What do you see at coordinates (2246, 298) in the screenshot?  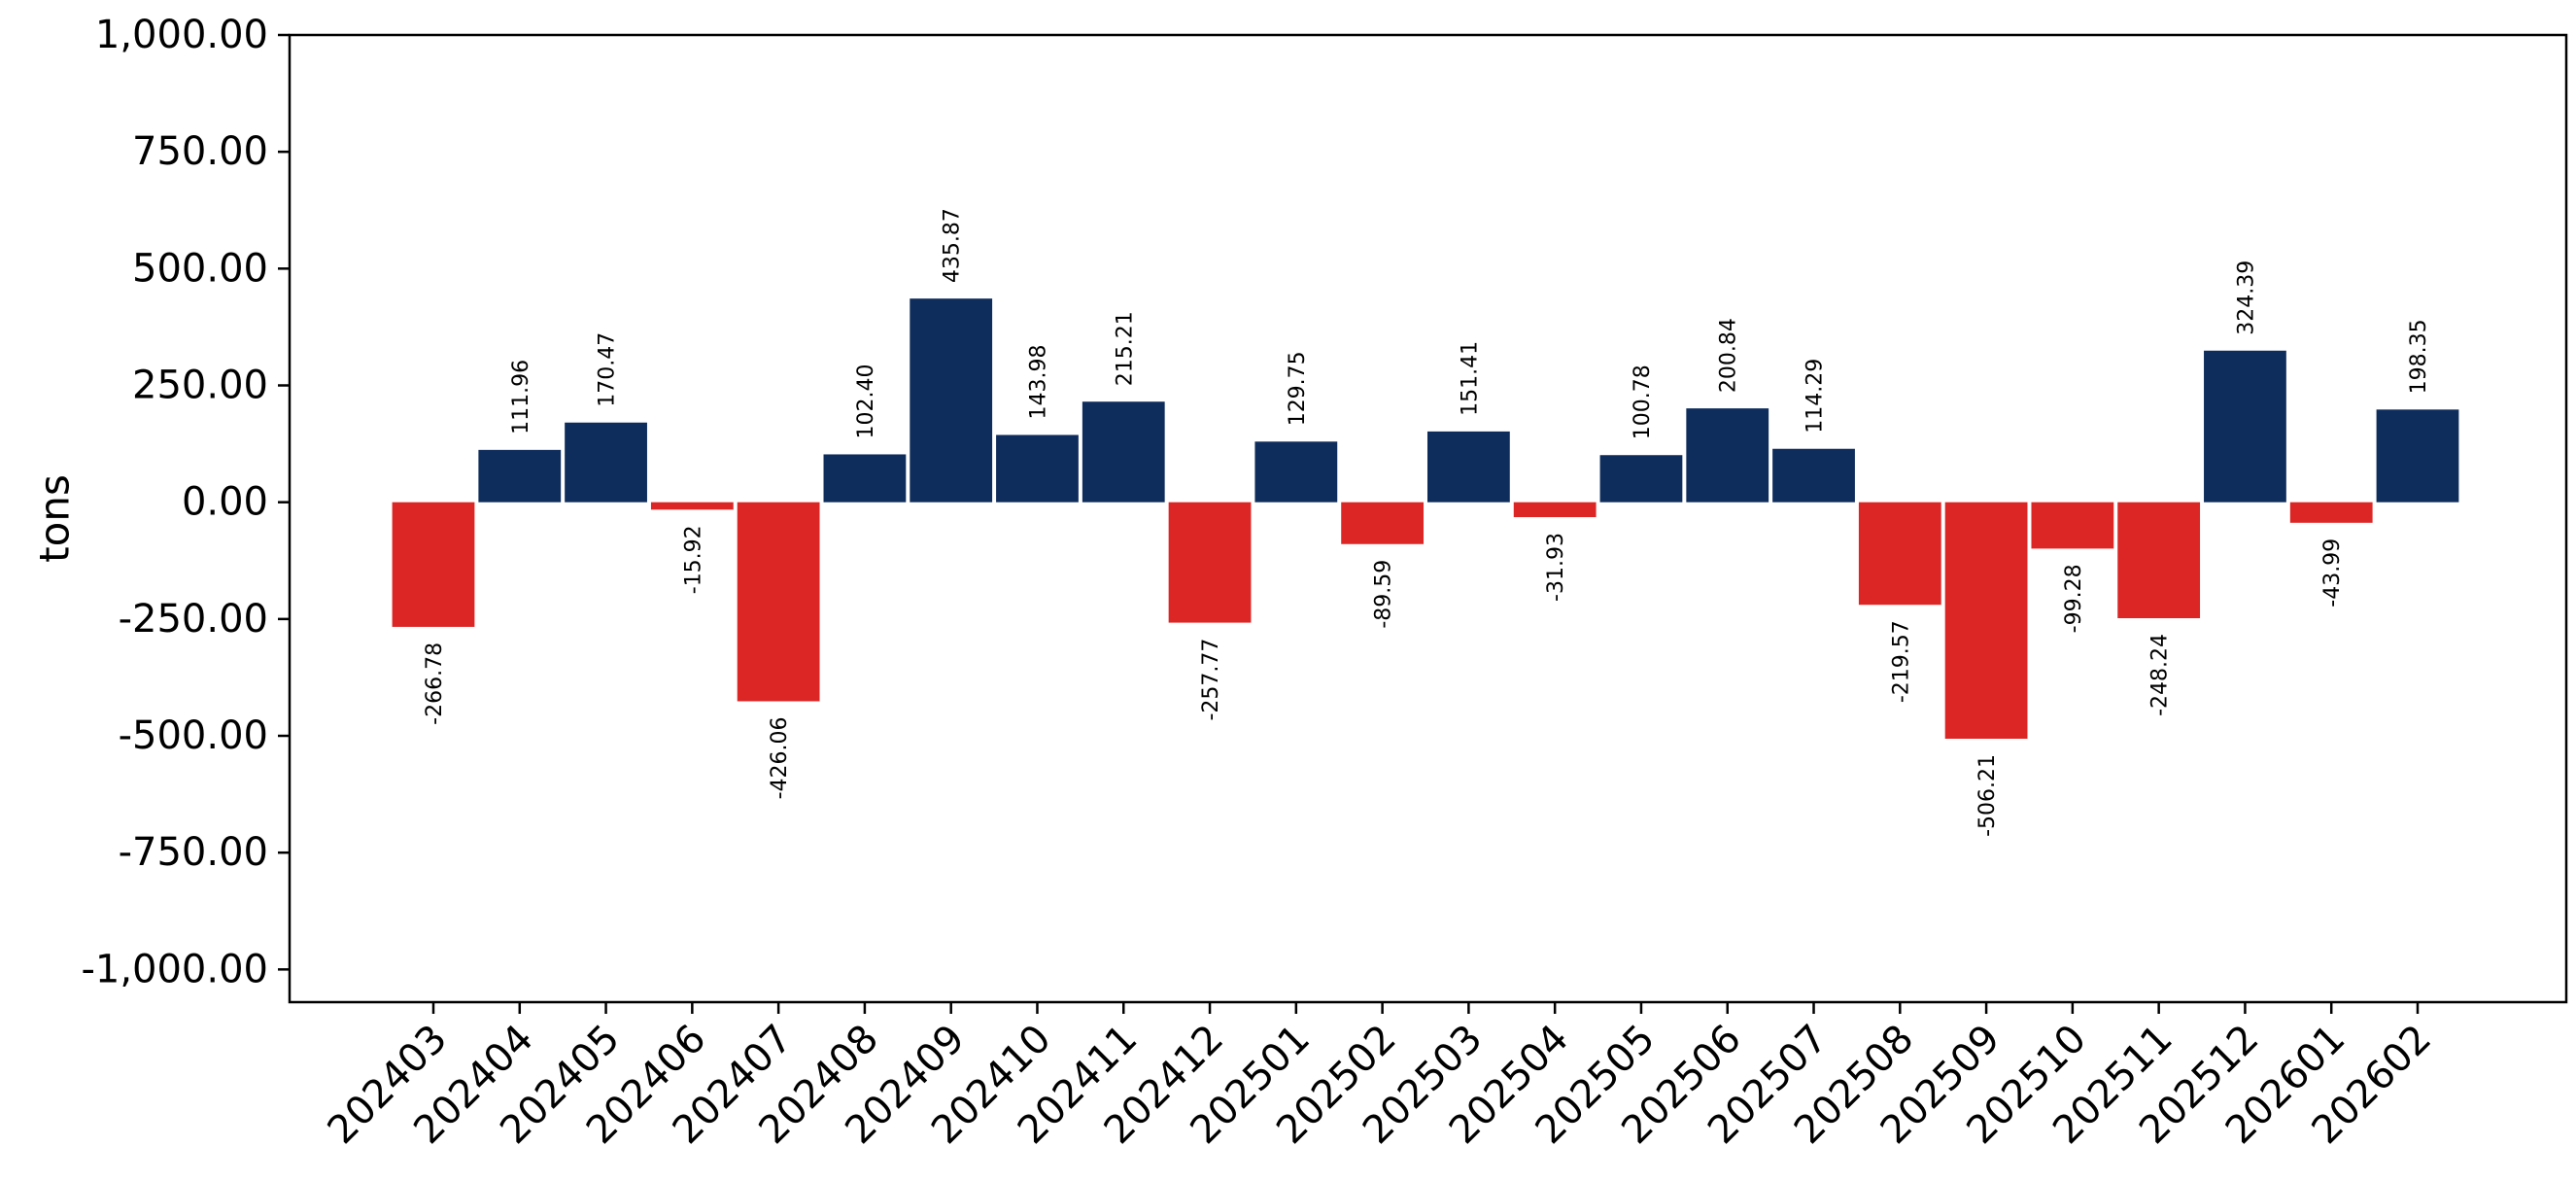 I see `data-label-202512: 324.39` at bounding box center [2246, 298].